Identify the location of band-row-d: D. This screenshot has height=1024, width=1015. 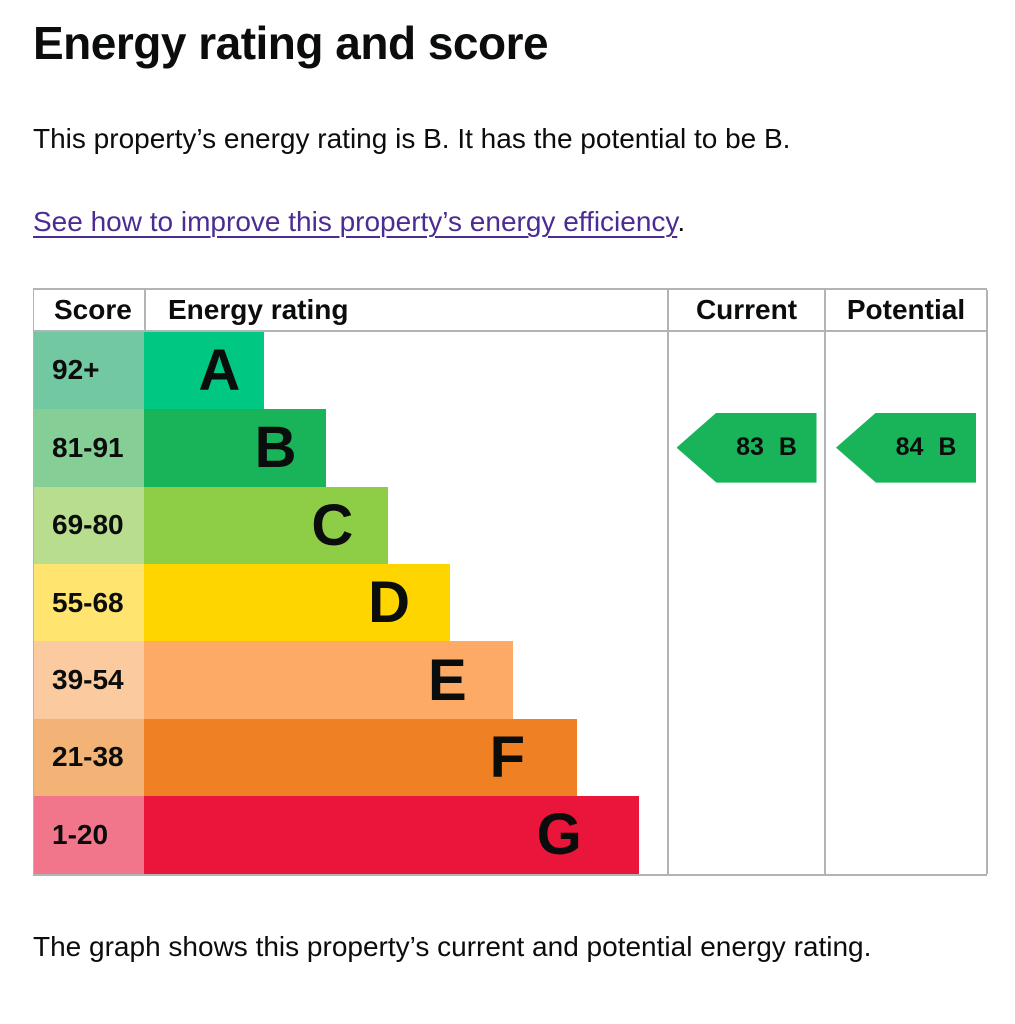
(405, 602).